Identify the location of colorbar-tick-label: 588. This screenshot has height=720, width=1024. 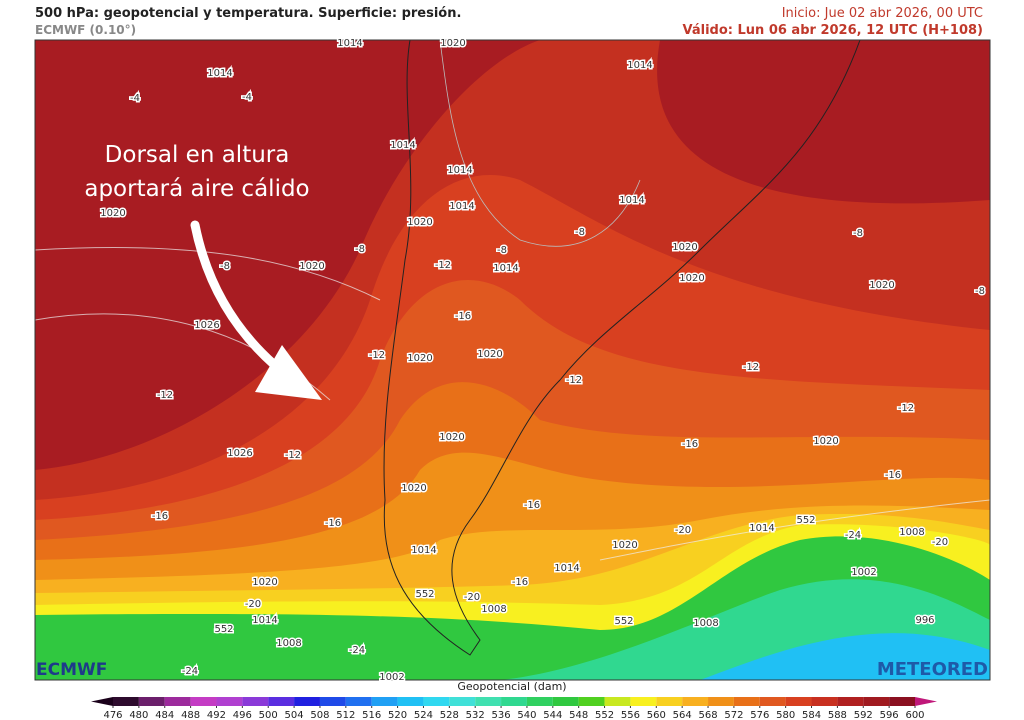
(837, 715).